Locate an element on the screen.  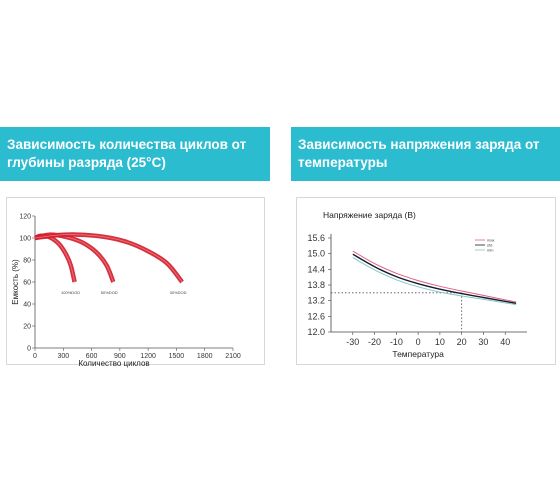
x-axis-label: Температура is located at coordinates (418, 354).